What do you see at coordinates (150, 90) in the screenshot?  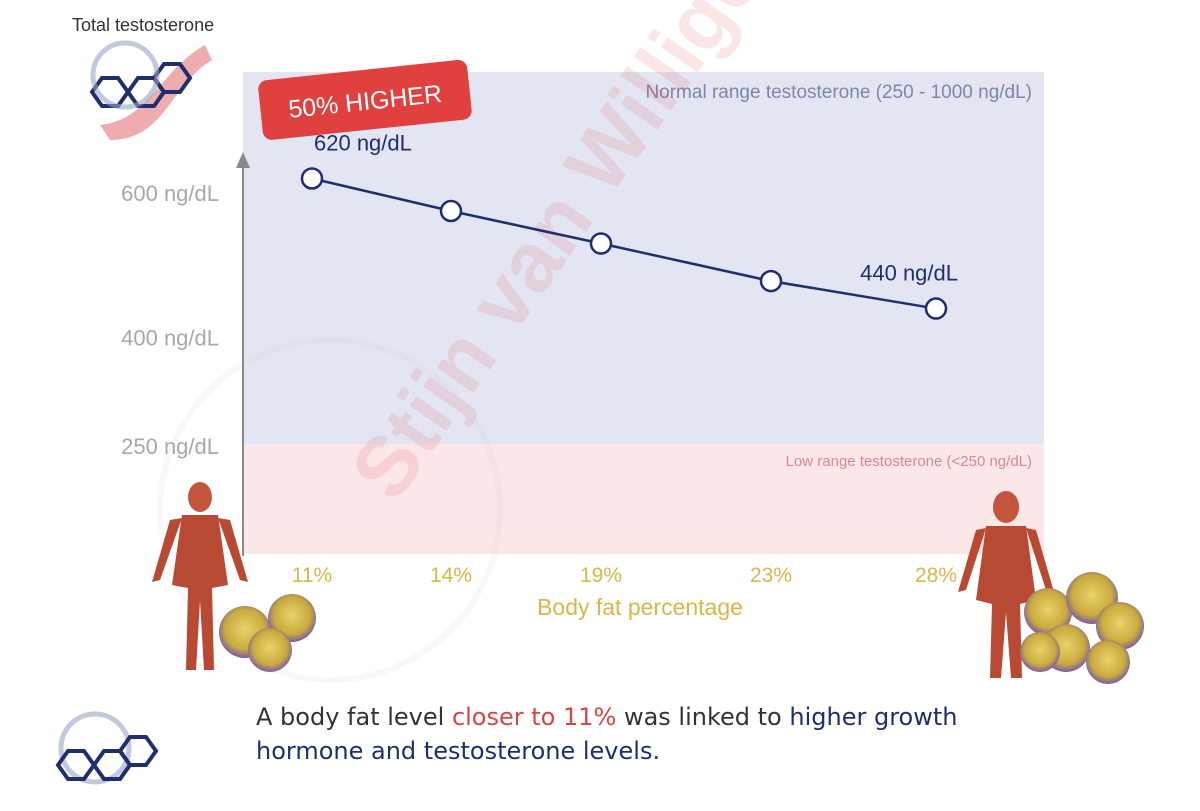 I see `testosterone-molecule-icon` at bounding box center [150, 90].